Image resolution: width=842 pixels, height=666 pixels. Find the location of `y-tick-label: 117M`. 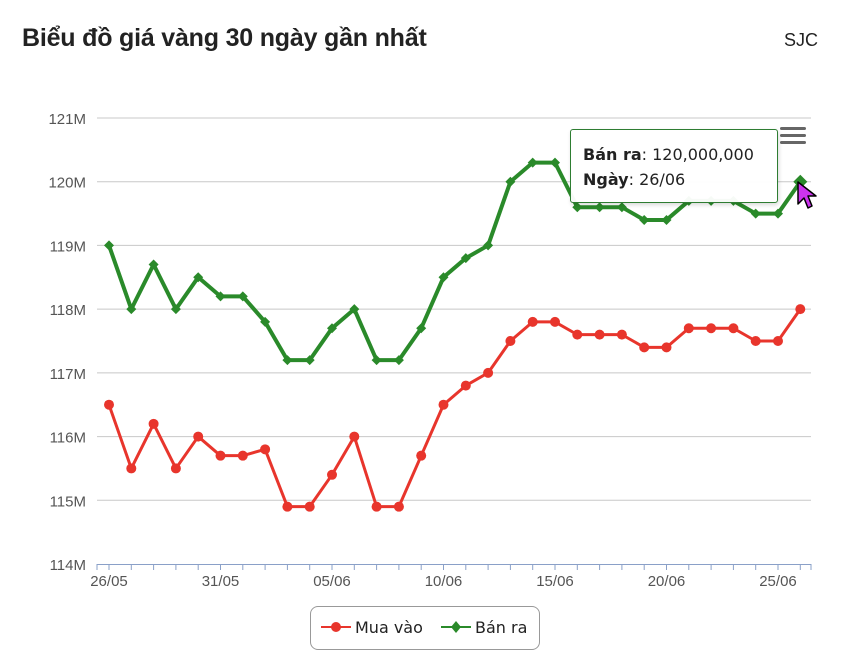

y-tick-label: 117M is located at coordinates (68, 374).